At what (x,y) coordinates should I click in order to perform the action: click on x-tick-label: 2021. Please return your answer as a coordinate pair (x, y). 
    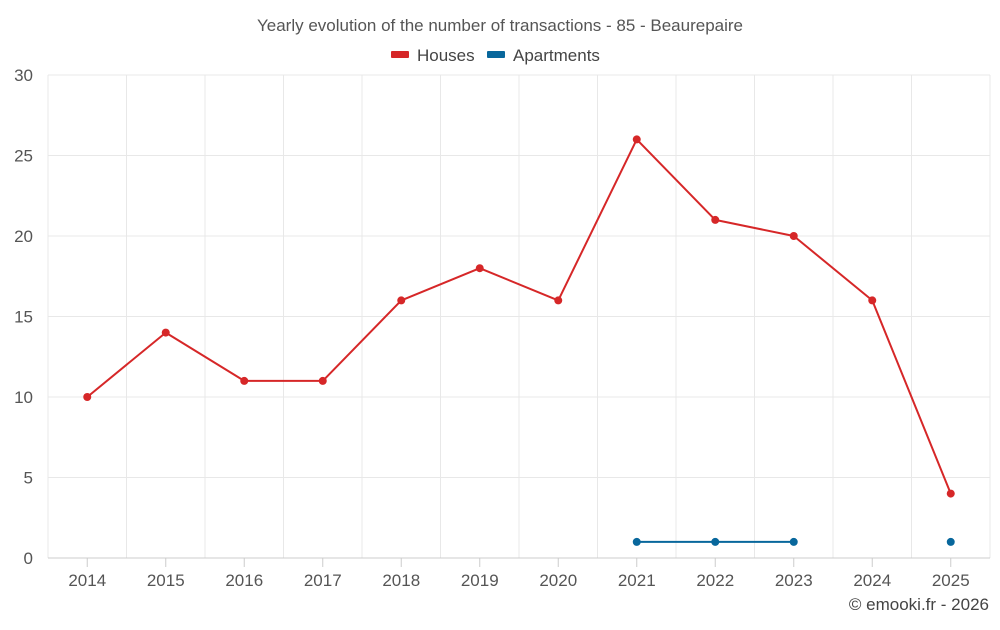
    Looking at the image, I should click on (637, 580).